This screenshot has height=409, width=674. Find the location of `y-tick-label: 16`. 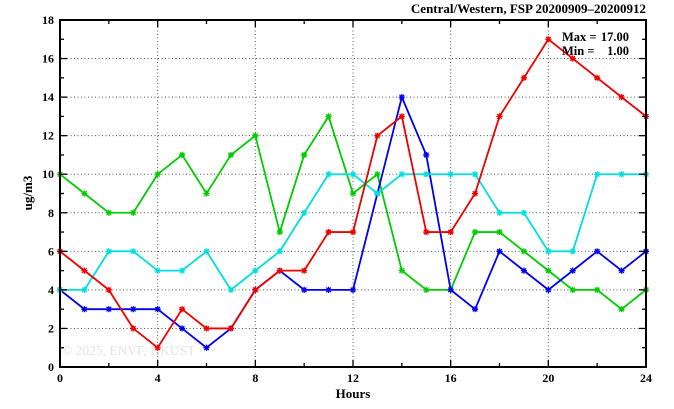

y-tick-label: 16 is located at coordinates (48, 59).